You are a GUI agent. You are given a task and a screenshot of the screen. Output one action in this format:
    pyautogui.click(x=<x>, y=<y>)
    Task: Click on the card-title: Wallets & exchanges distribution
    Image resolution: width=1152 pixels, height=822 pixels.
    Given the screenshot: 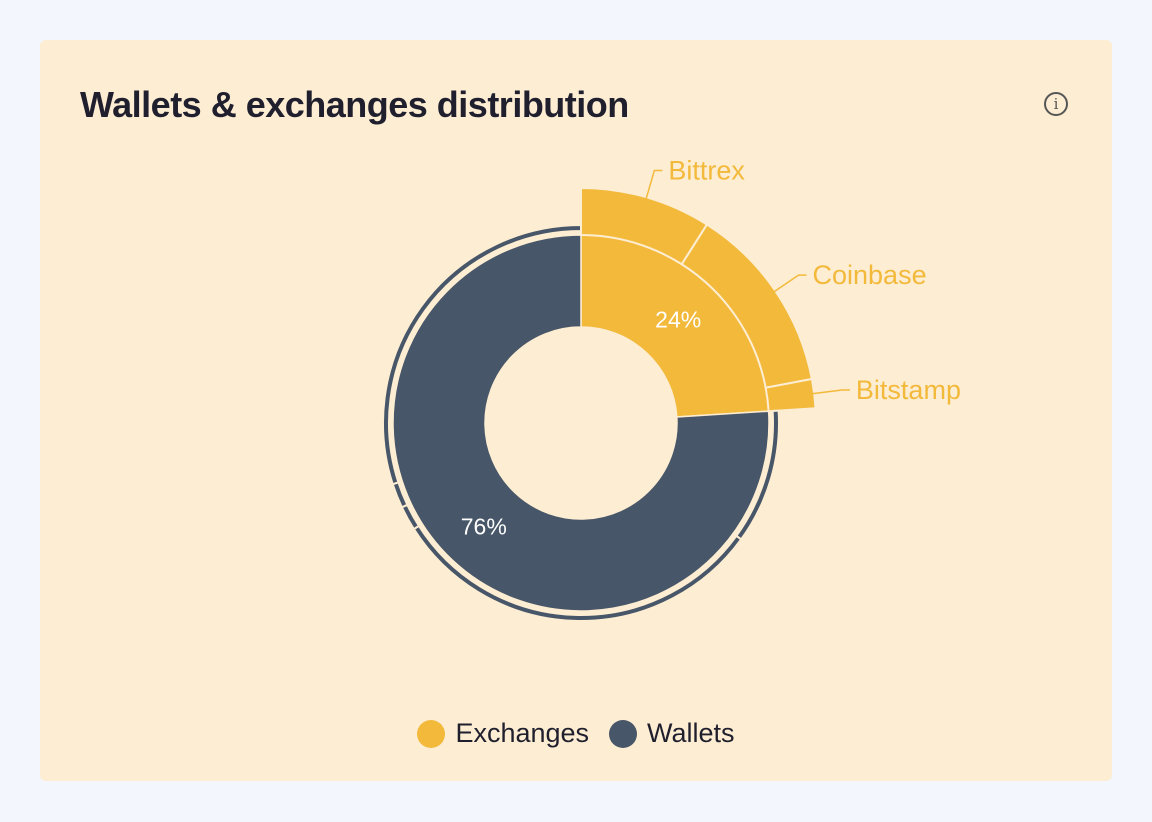 What is the action you would take?
    pyautogui.click(x=354, y=104)
    